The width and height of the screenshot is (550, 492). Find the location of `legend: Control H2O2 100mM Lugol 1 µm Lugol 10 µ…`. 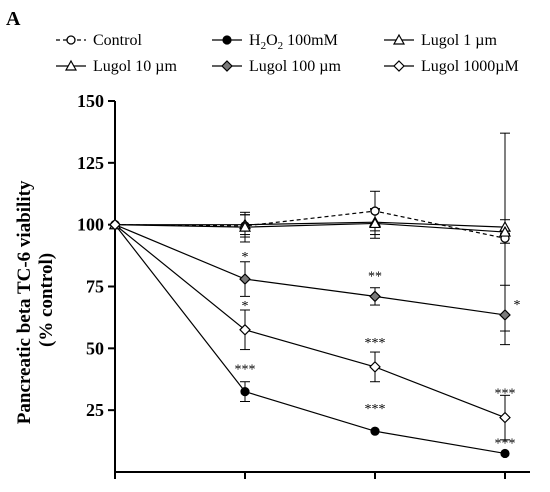

legend: Control H2O2 100mM Lugol 1 µm Lugol 10 µ… is located at coordinates (287, 53).